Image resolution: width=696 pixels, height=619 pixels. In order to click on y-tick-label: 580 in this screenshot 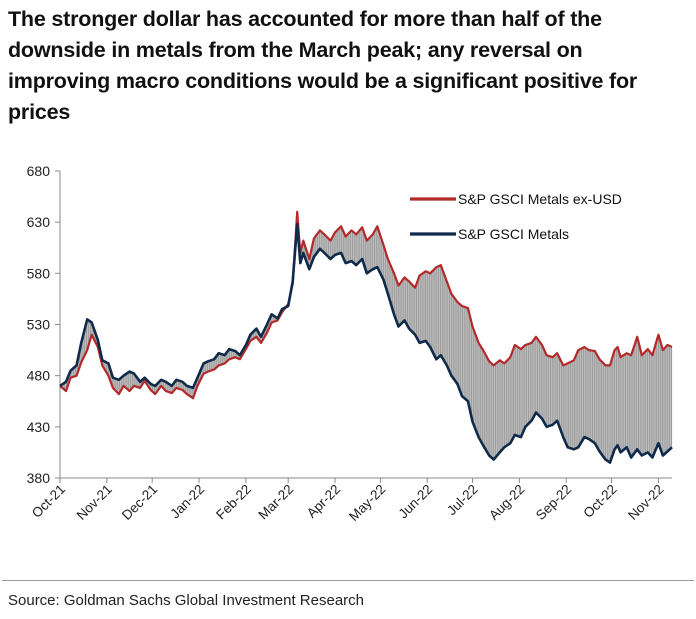, I will do `click(39, 273)`.